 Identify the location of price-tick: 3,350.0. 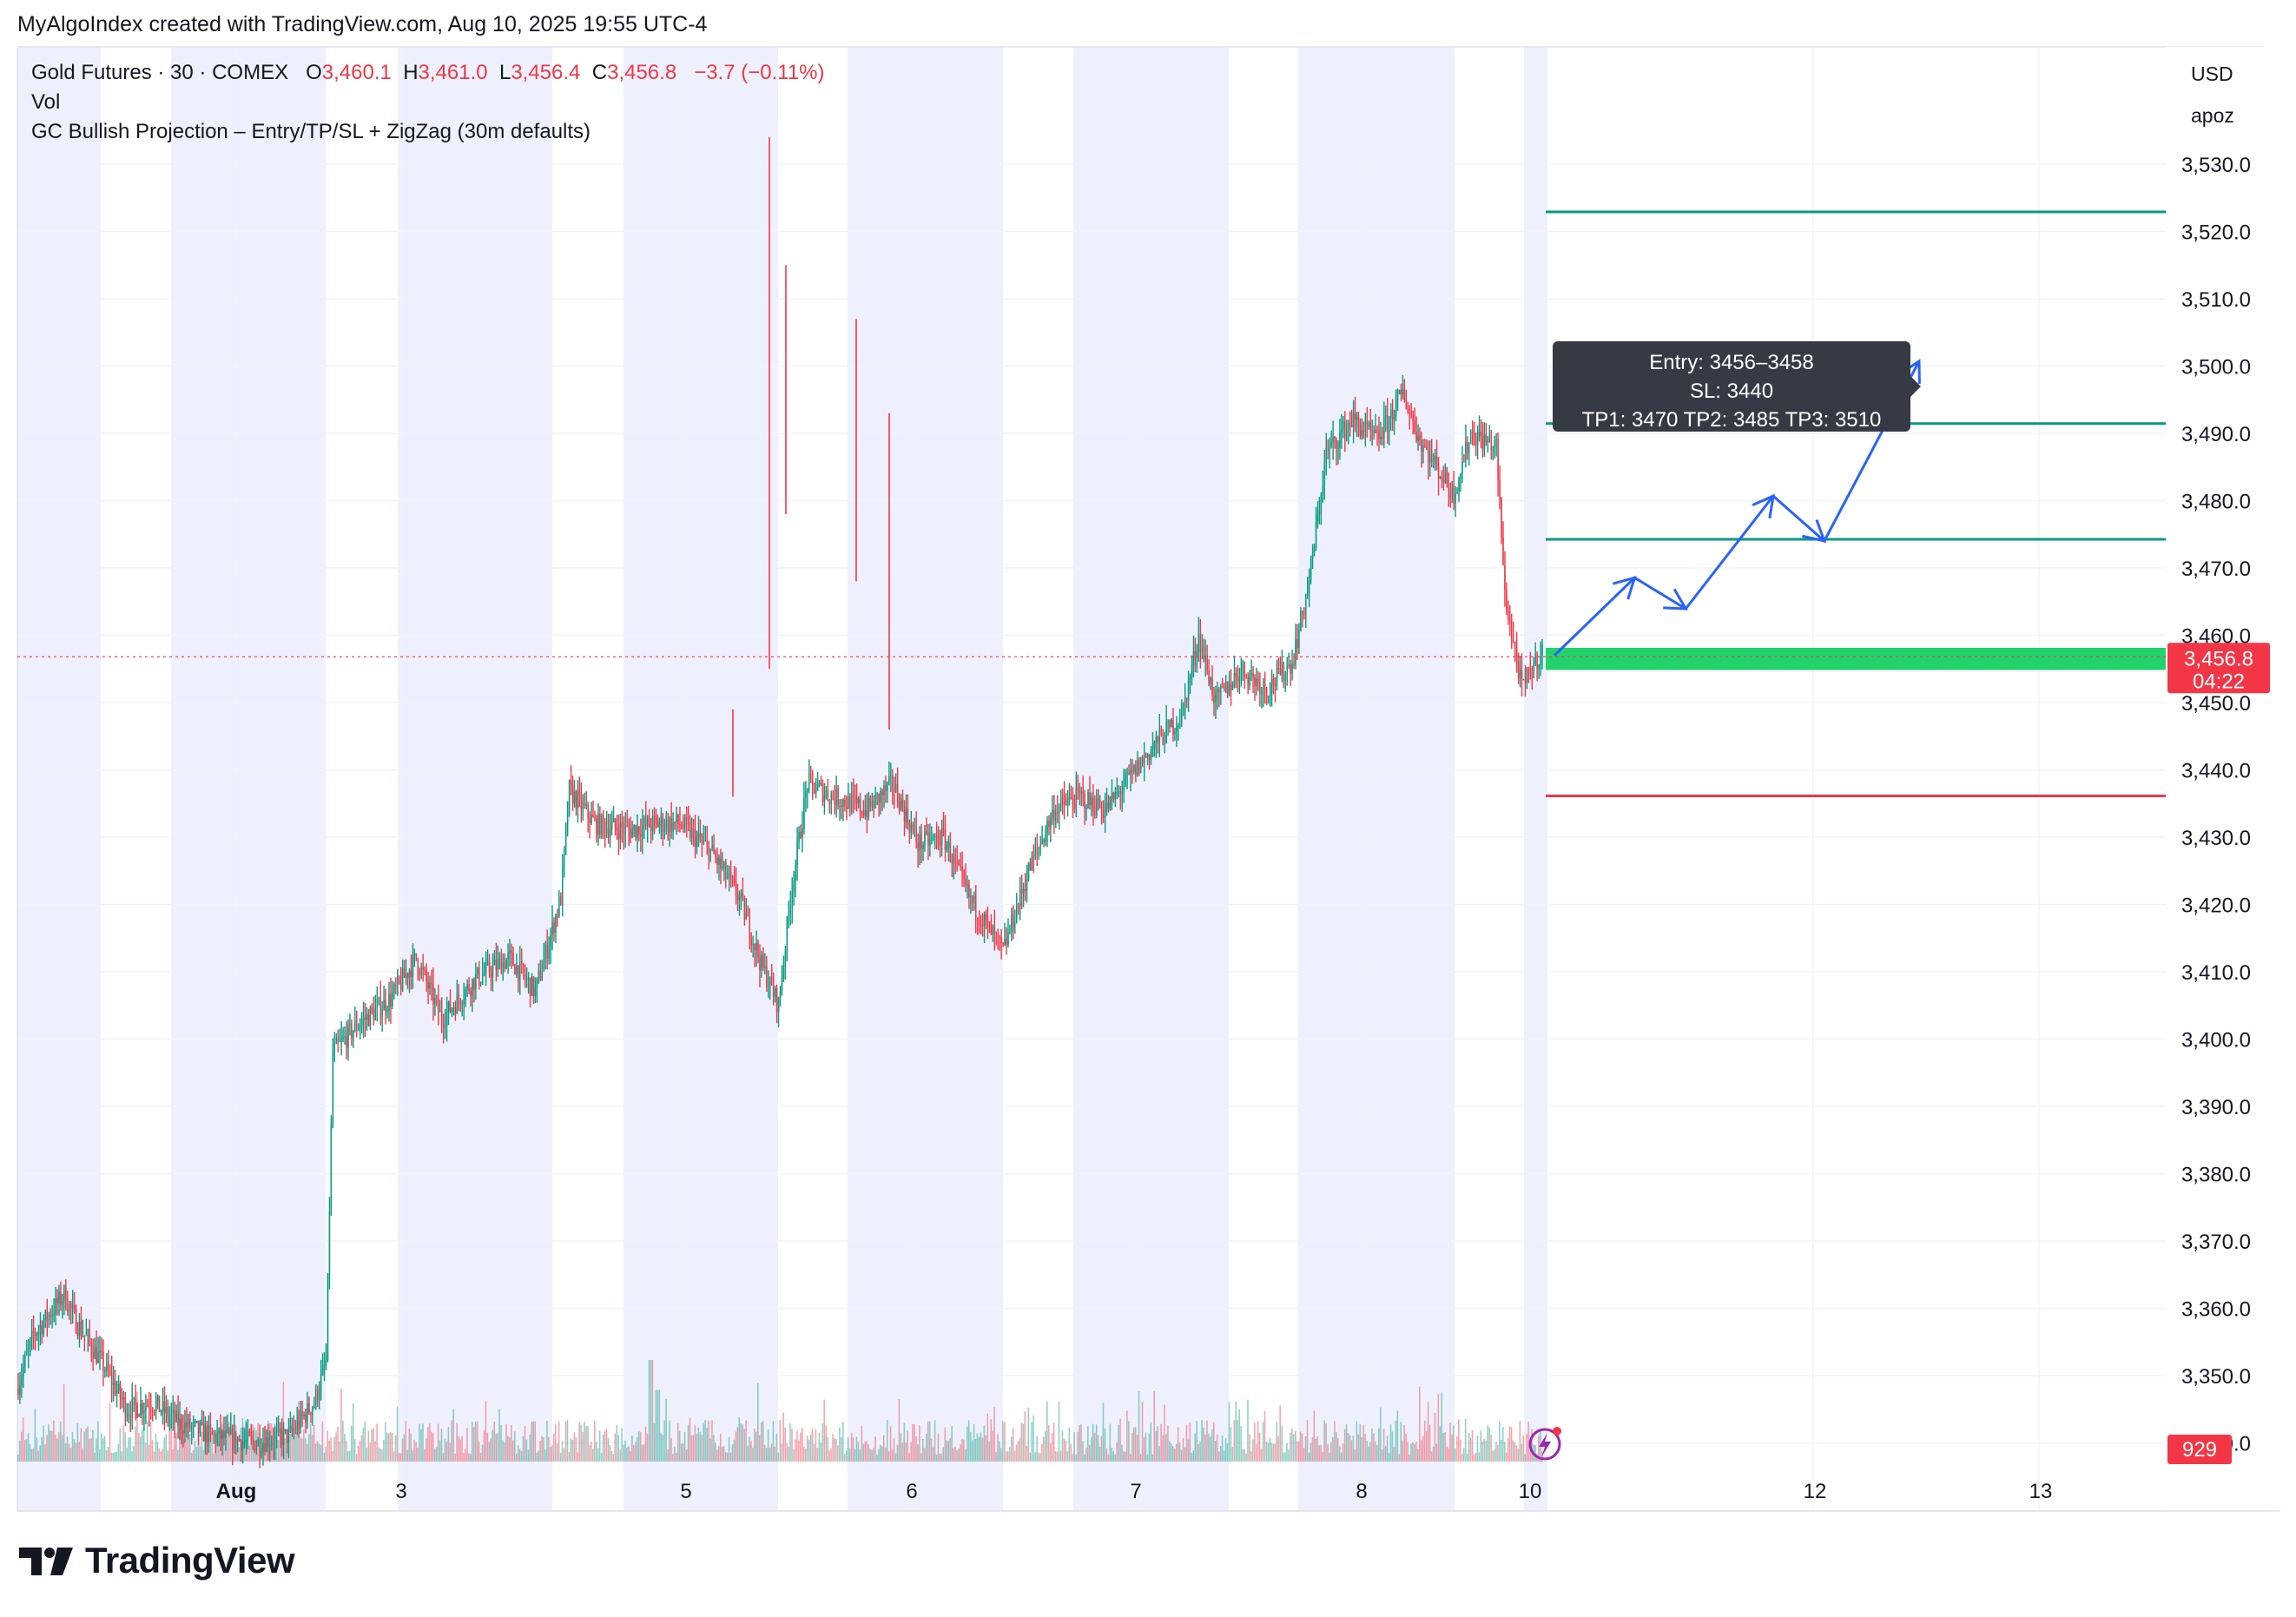
(2216, 1377).